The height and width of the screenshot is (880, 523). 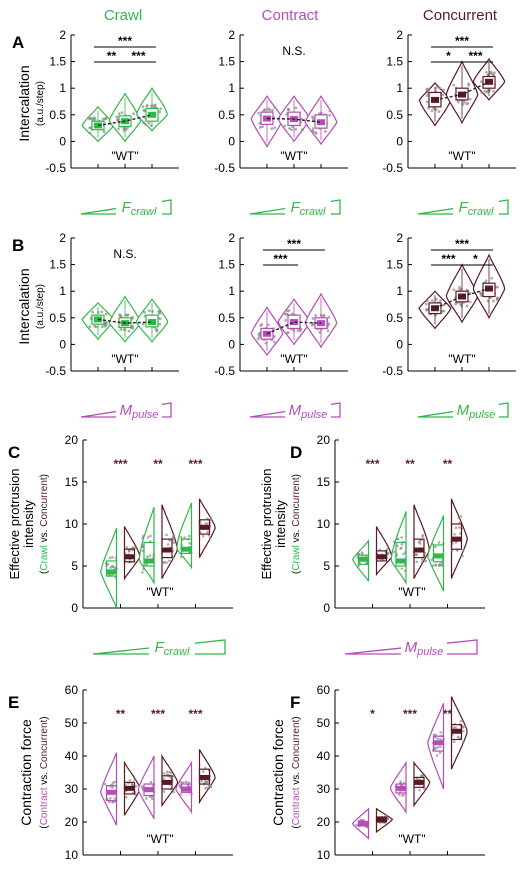 I want to click on median-marker, so click(x=294, y=322).